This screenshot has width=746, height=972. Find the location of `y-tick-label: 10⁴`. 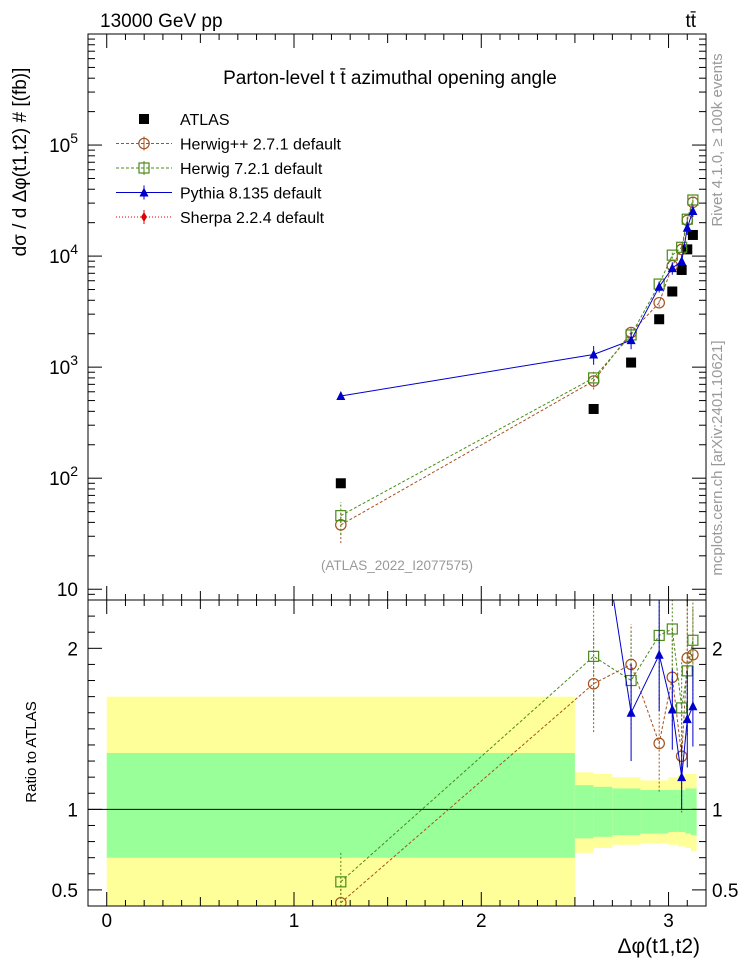

y-tick-label: 10⁴ is located at coordinates (63, 254).